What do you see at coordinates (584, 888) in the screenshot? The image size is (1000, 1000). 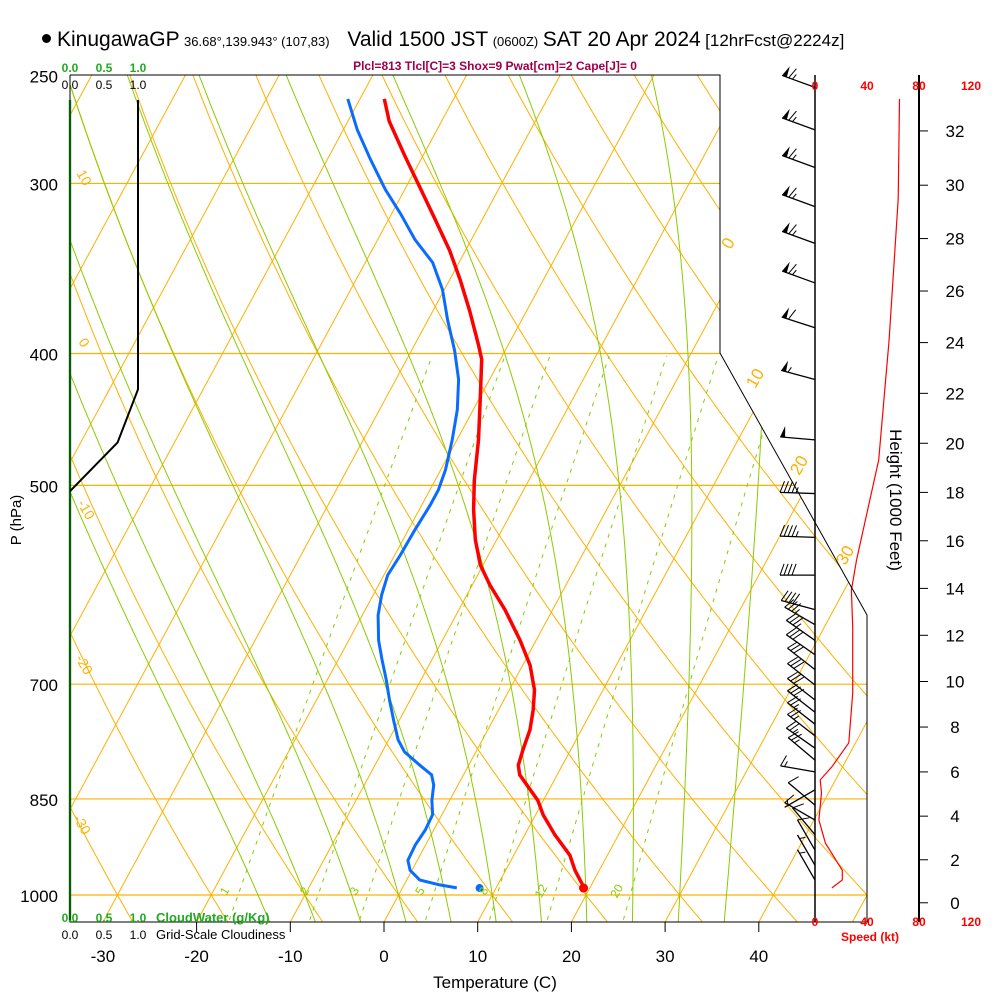 I see `surface-temperature-point` at bounding box center [584, 888].